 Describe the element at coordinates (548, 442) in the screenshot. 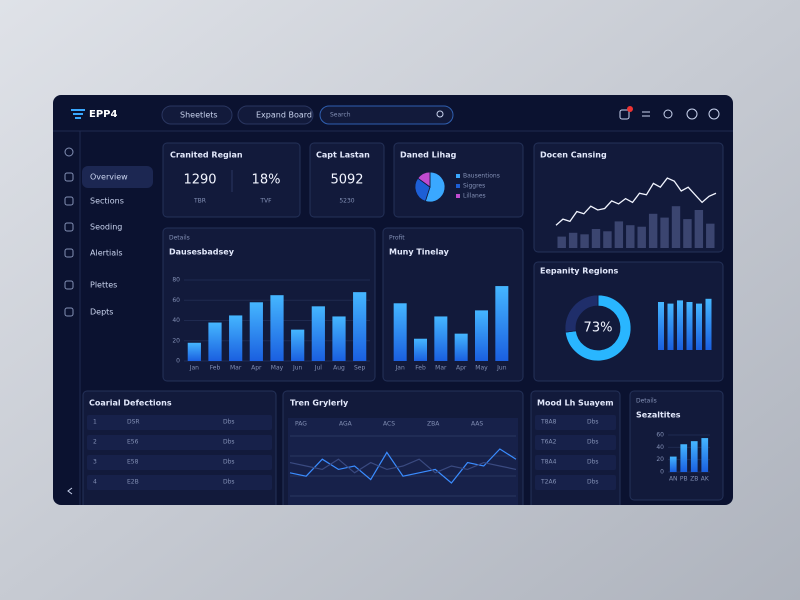

I see `table-cell: T6A2` at that location.